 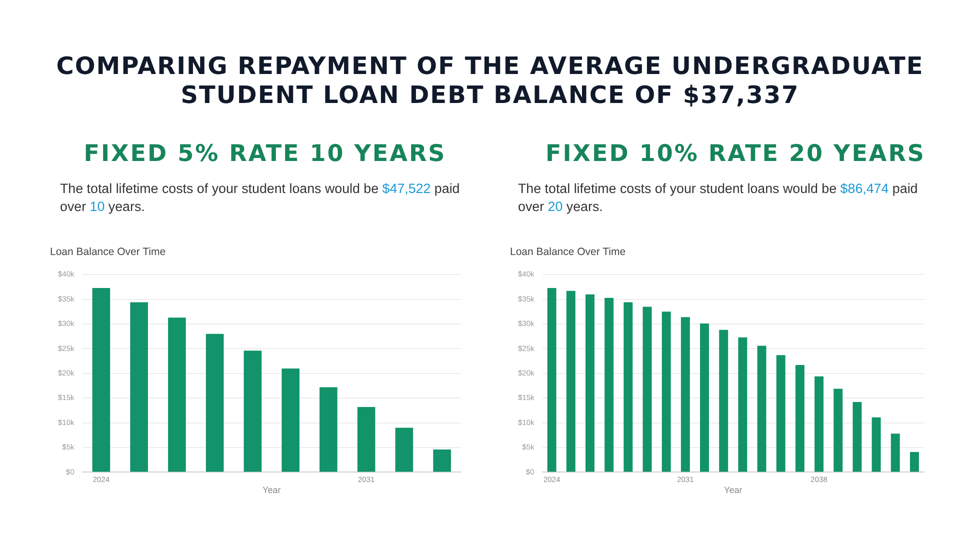 I want to click on chart-title: FIXED 5% RATE 10 YEARS, so click(x=265, y=154).